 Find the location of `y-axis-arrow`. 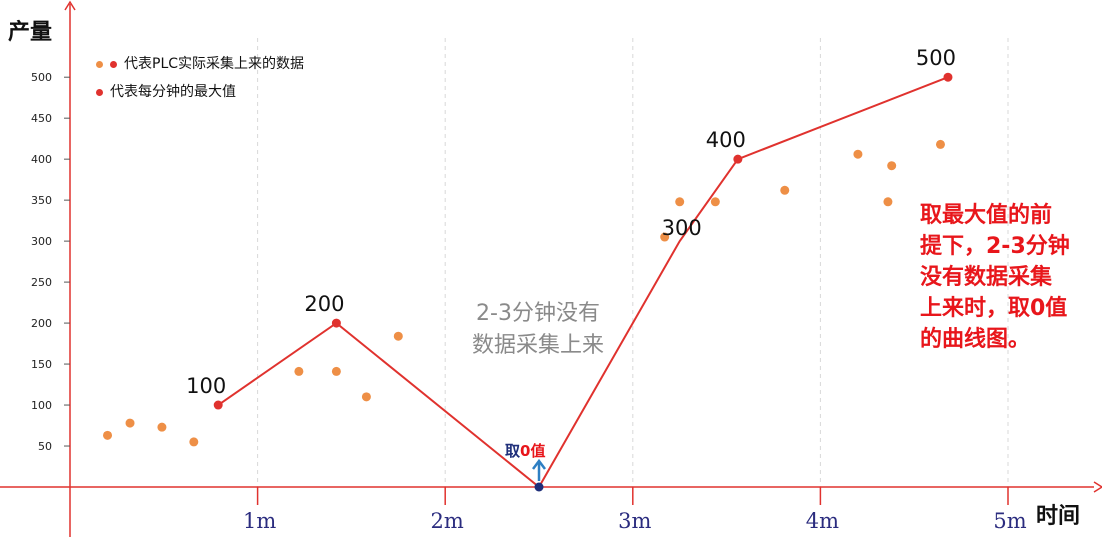

y-axis-arrow is located at coordinates (70, 5).